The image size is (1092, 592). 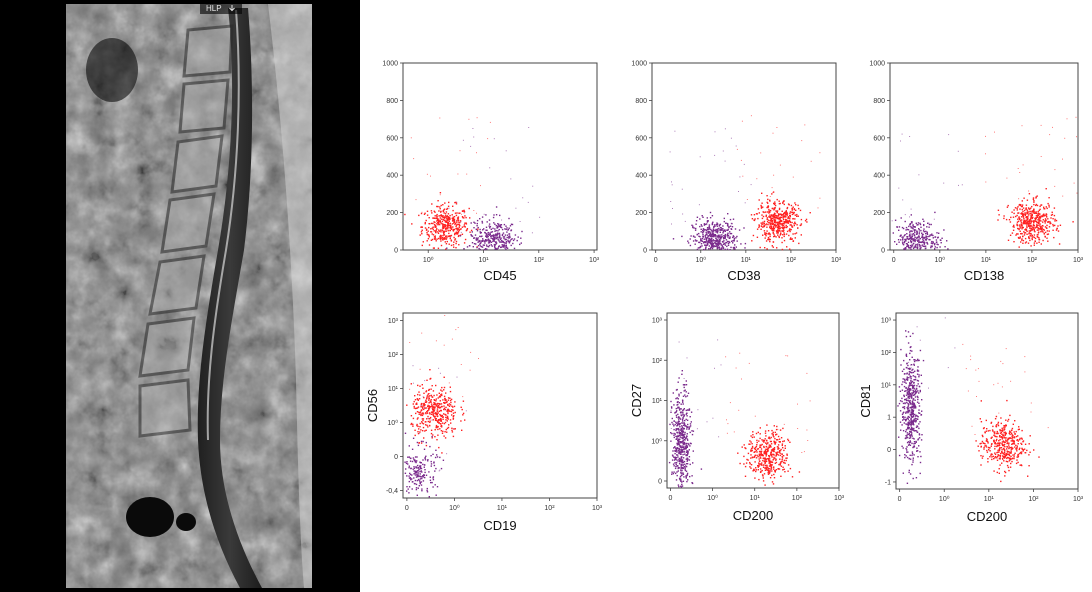 I want to click on x-tick-label: 10¹, so click(x=989, y=499).